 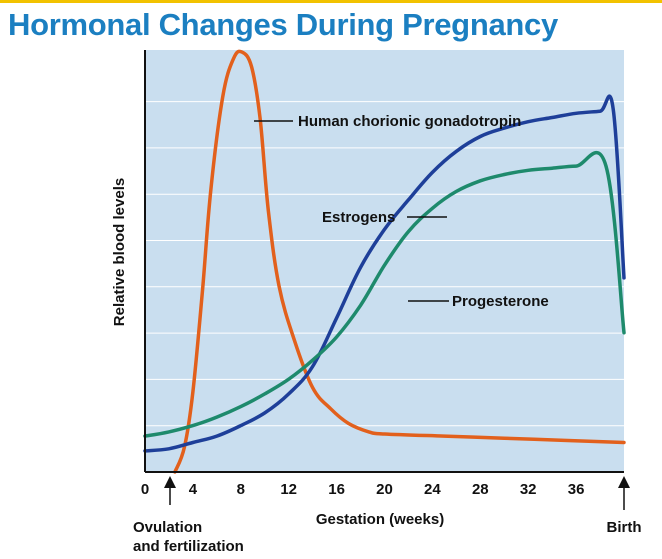 What do you see at coordinates (145, 489) in the screenshot?
I see `x-tick-label: 0` at bounding box center [145, 489].